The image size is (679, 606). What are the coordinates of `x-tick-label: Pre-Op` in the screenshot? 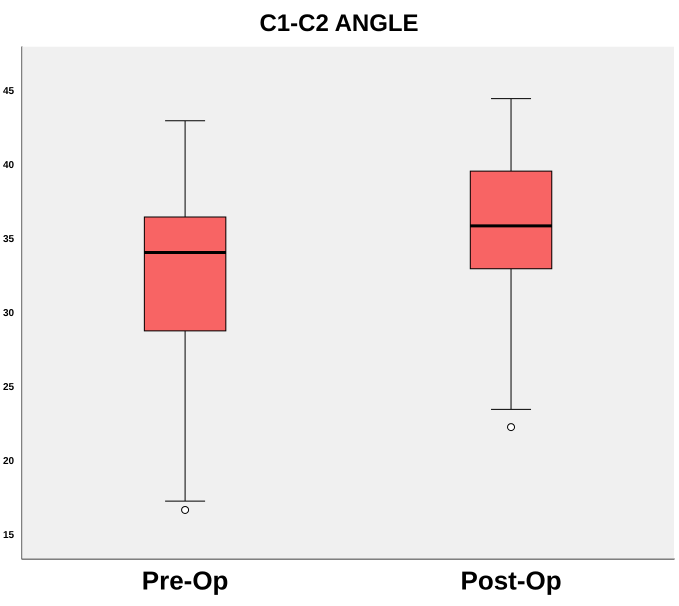 It's located at (185, 581).